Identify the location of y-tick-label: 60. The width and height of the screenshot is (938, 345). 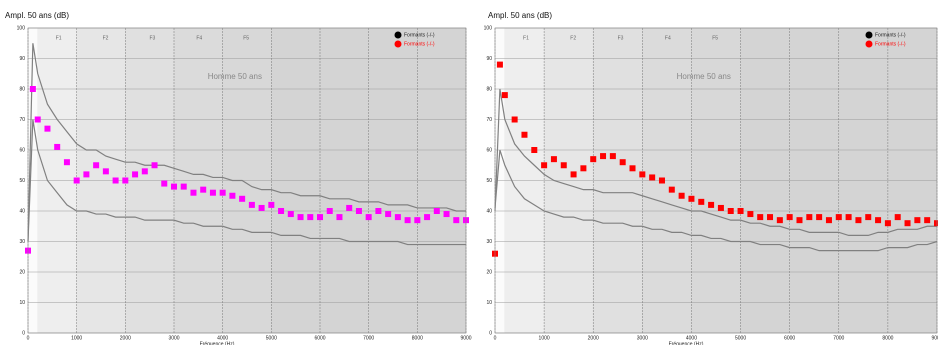
(22, 150).